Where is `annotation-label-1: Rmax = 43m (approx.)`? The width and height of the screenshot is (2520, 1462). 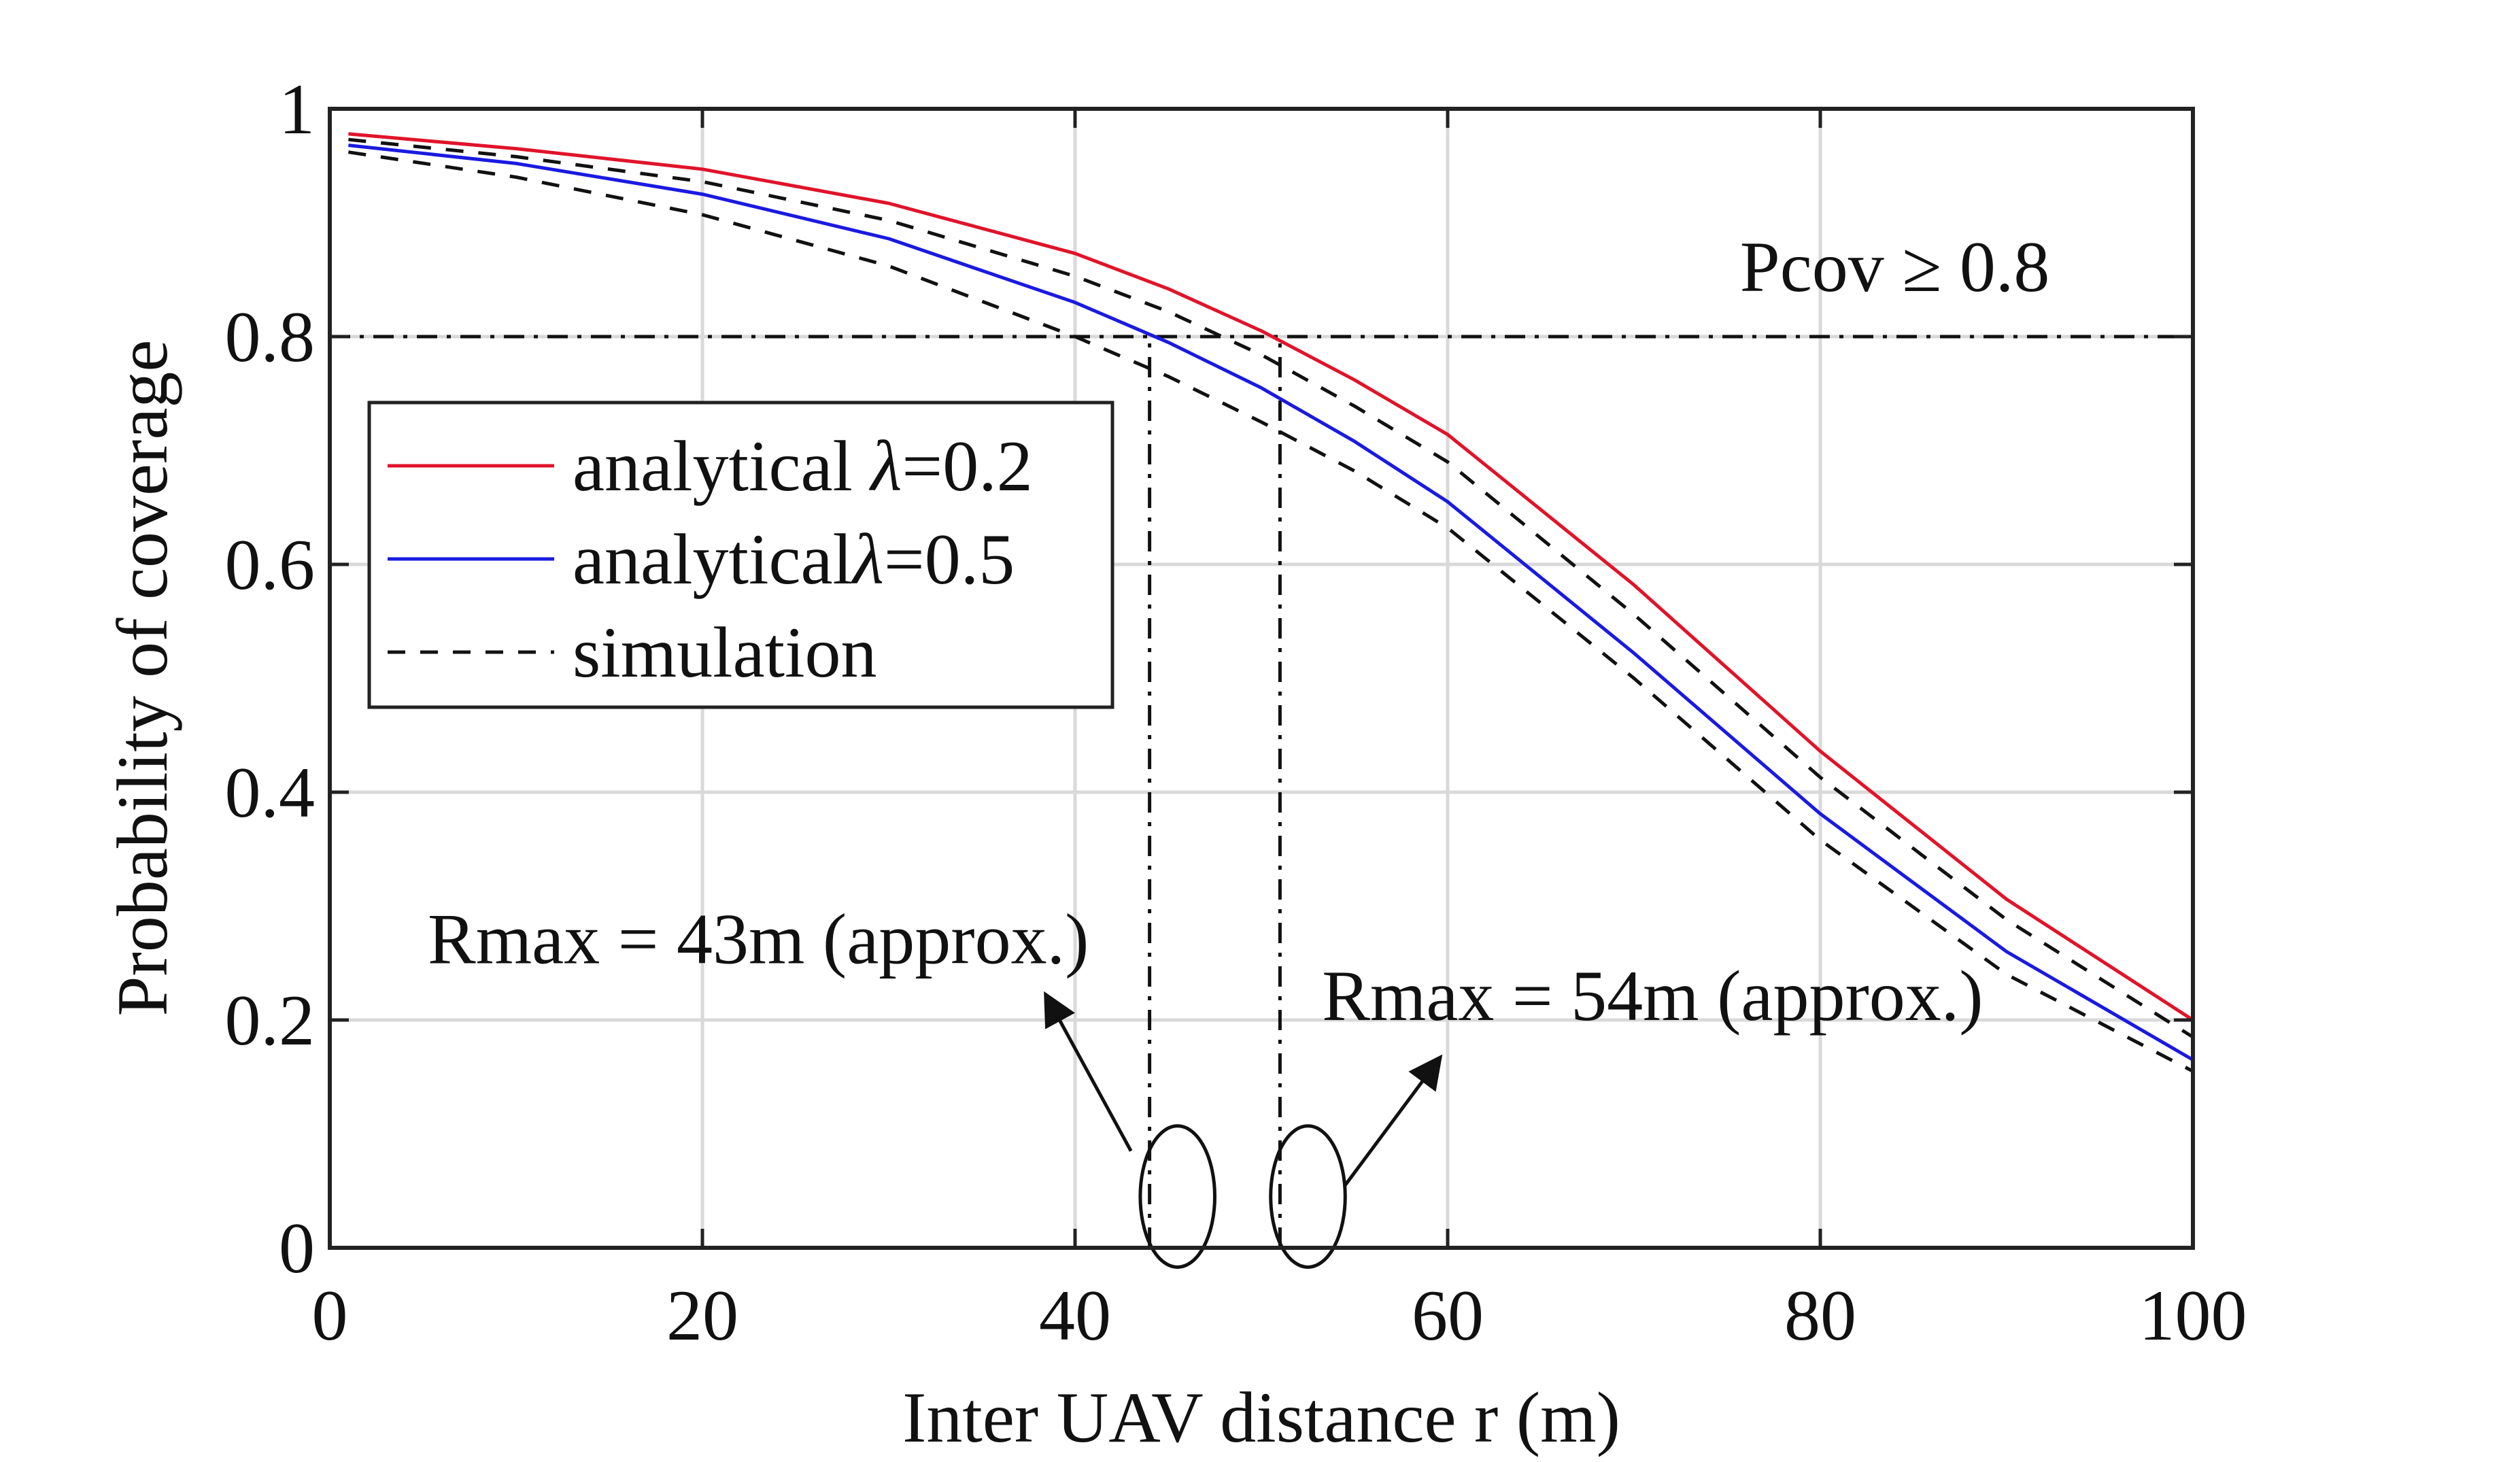
annotation-label-1: Rmax = 43m (approx.) is located at coordinates (759, 939).